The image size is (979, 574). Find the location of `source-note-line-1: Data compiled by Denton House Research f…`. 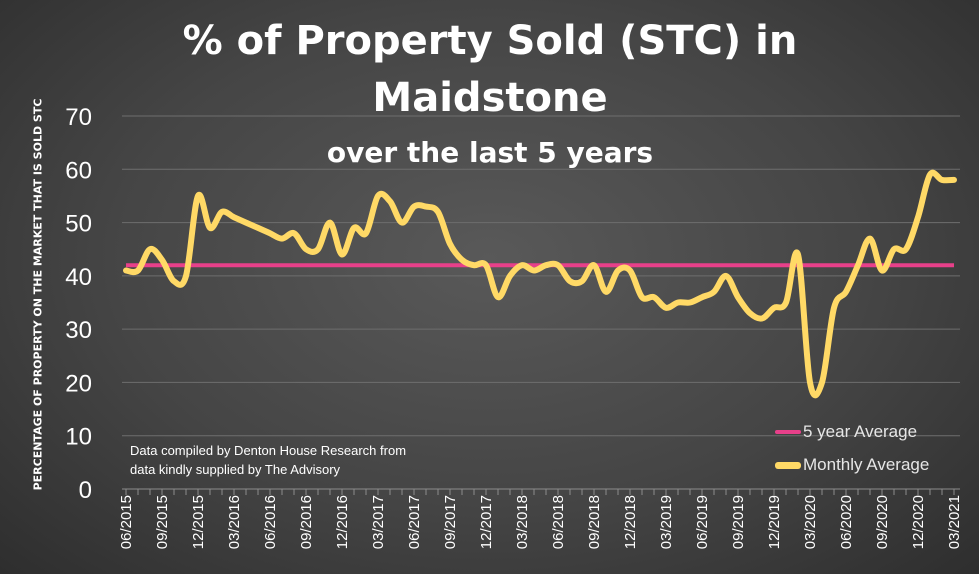

source-note-line-1: Data compiled by Denton House Research f… is located at coordinates (268, 450).